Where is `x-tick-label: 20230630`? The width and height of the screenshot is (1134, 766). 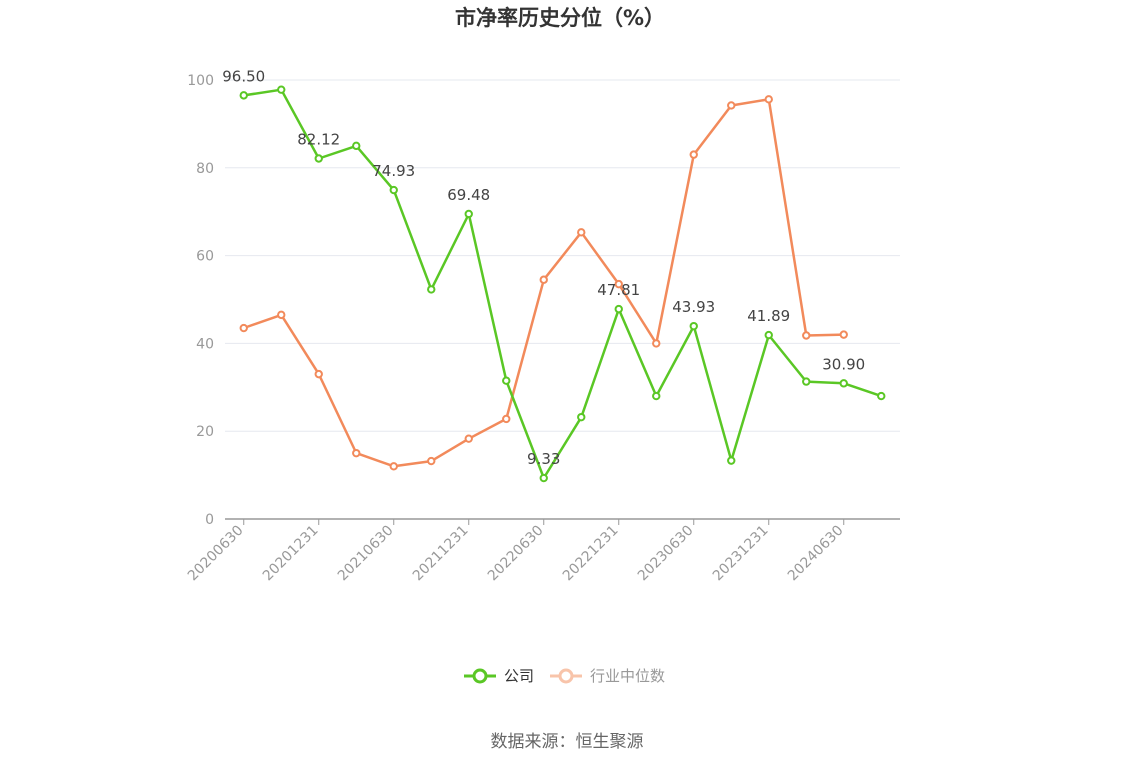
x-tick-label: 20230630 is located at coordinates (666, 554).